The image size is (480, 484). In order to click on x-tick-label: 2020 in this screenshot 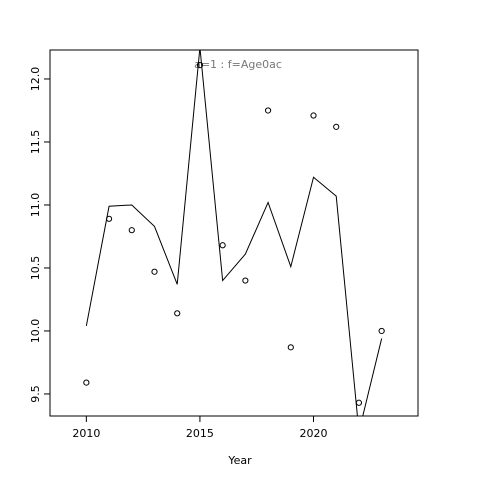, I will do `click(314, 433)`.